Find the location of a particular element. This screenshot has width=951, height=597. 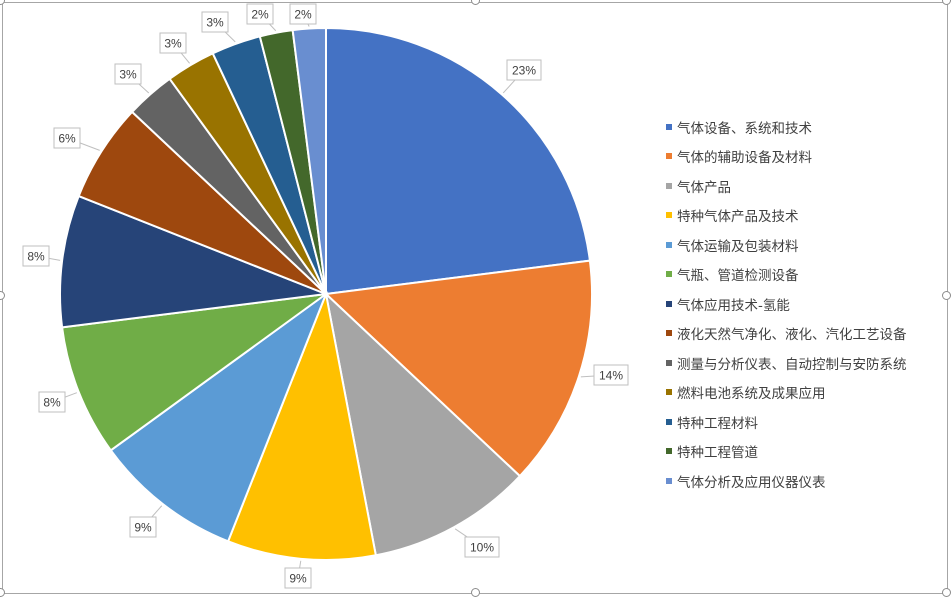

legend-item: 燃料电池系统及成果应用 is located at coordinates (786, 393).